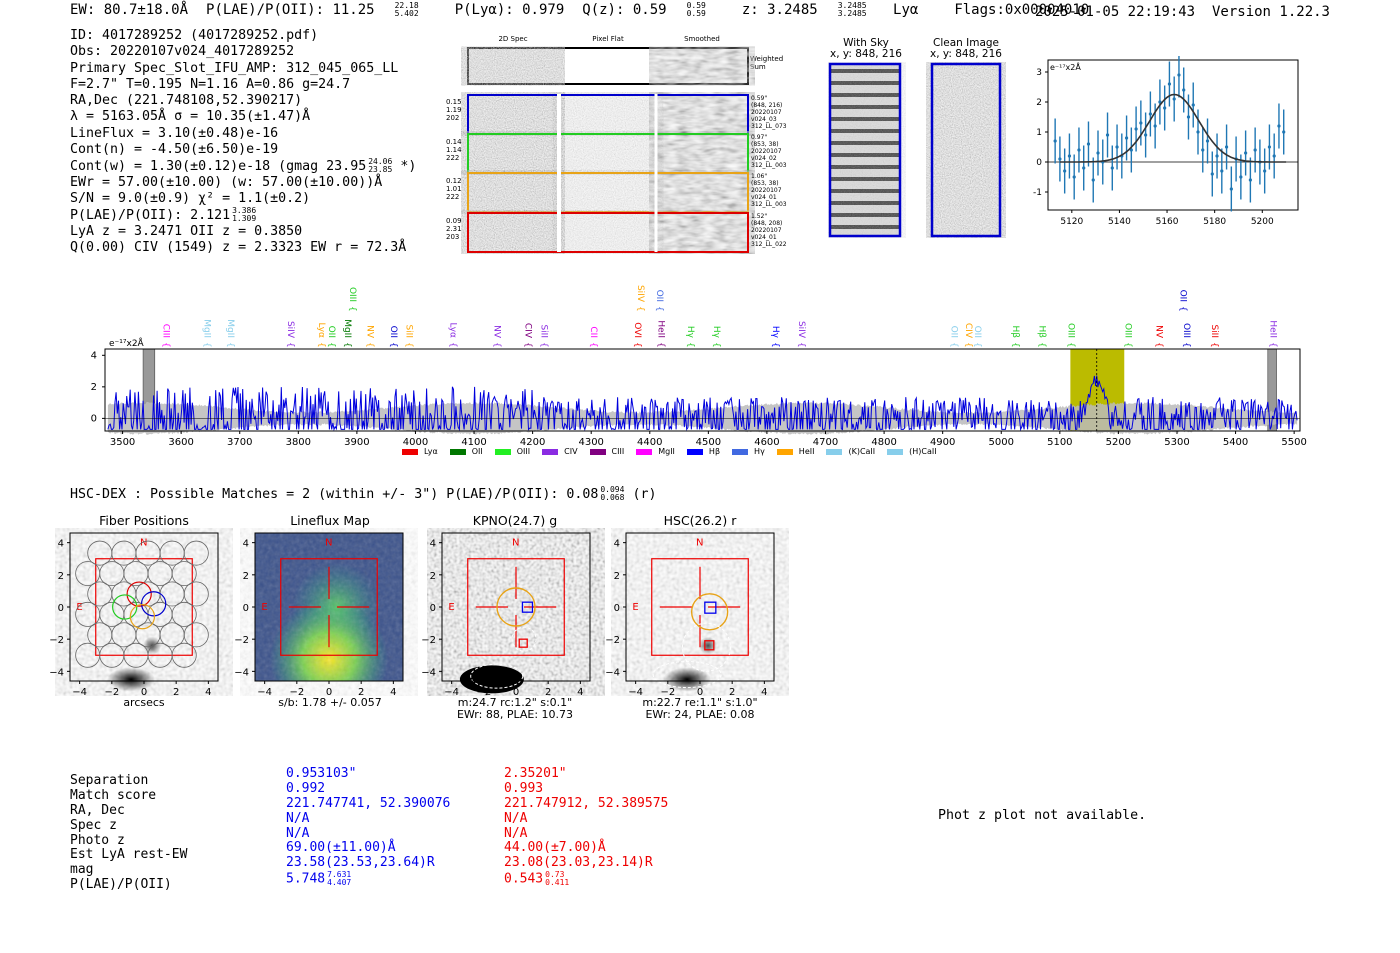 The width and height of the screenshot is (1400, 953). Describe the element at coordinates (369, 336) in the screenshot. I see `line-marker-nv: NV {` at that location.